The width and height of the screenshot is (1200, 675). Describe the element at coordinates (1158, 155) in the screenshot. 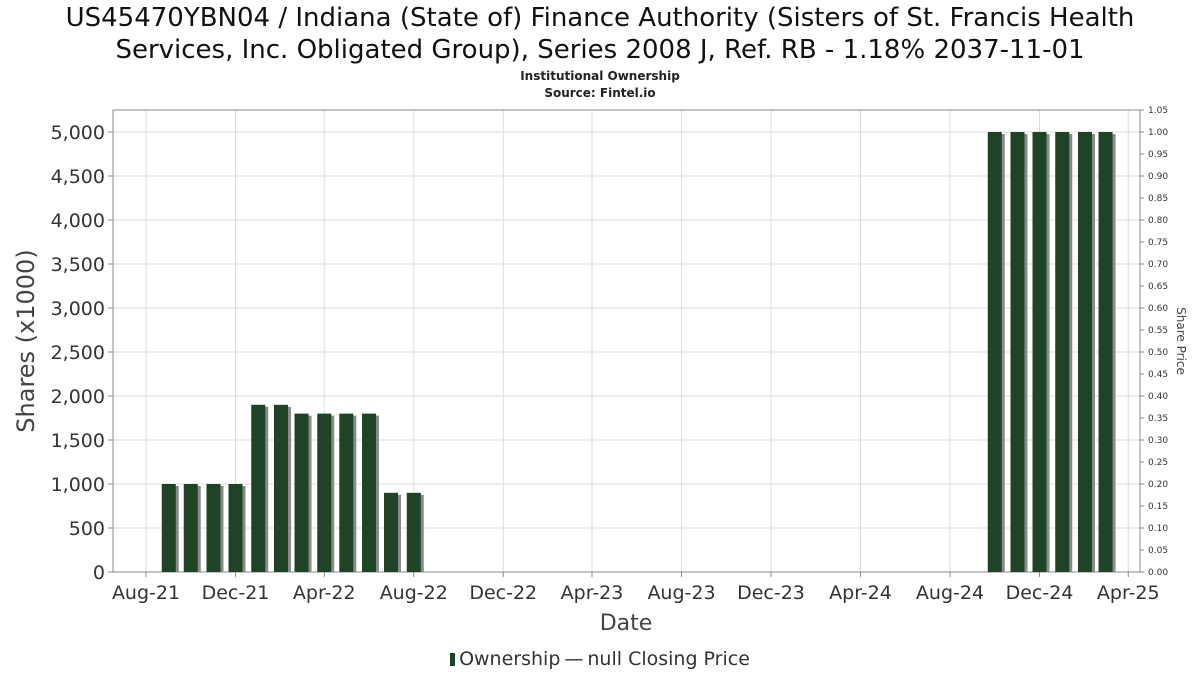

I see `y2-tick-label: 0.95` at that location.